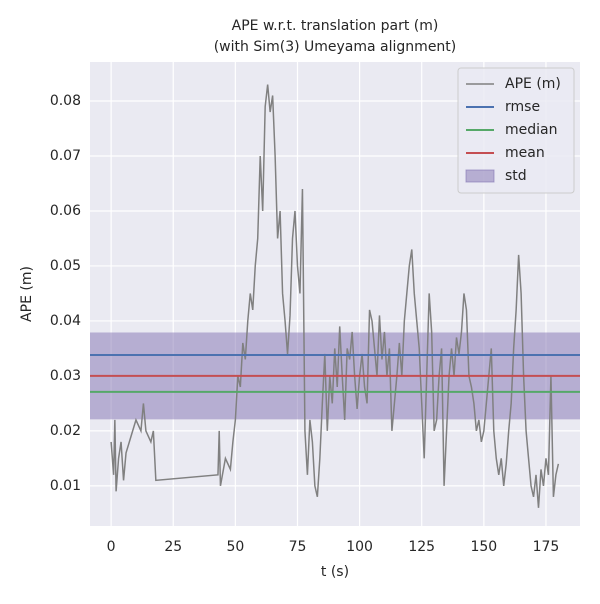 The width and height of the screenshot is (600, 604). What do you see at coordinates (335, 47) in the screenshot?
I see `chart-subtitle: (with Sim(3) Umeyama alignment)` at bounding box center [335, 47].